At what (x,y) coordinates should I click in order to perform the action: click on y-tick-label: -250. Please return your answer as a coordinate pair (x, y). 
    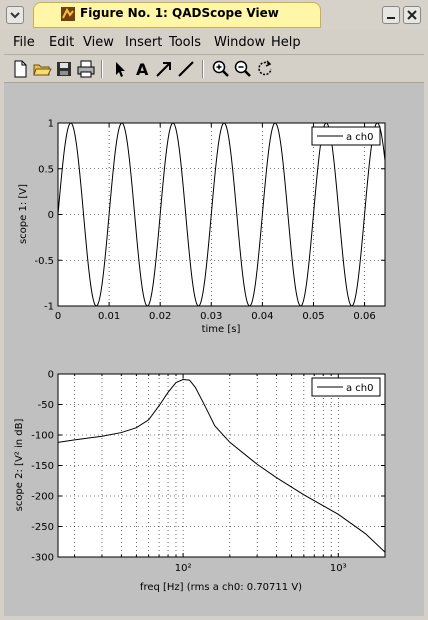
    Looking at the image, I should click on (42, 527).